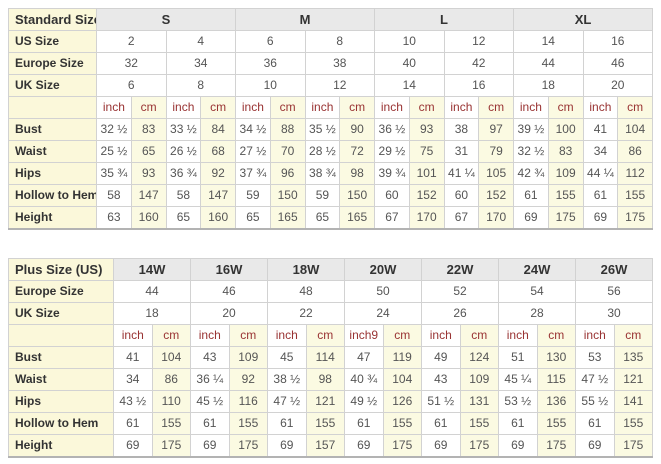 This screenshot has width=661, height=464. I want to click on measure-row: Bust 41 104 43 109 45 114 47 119 49 124 51 130 53 135, so click(330, 357).